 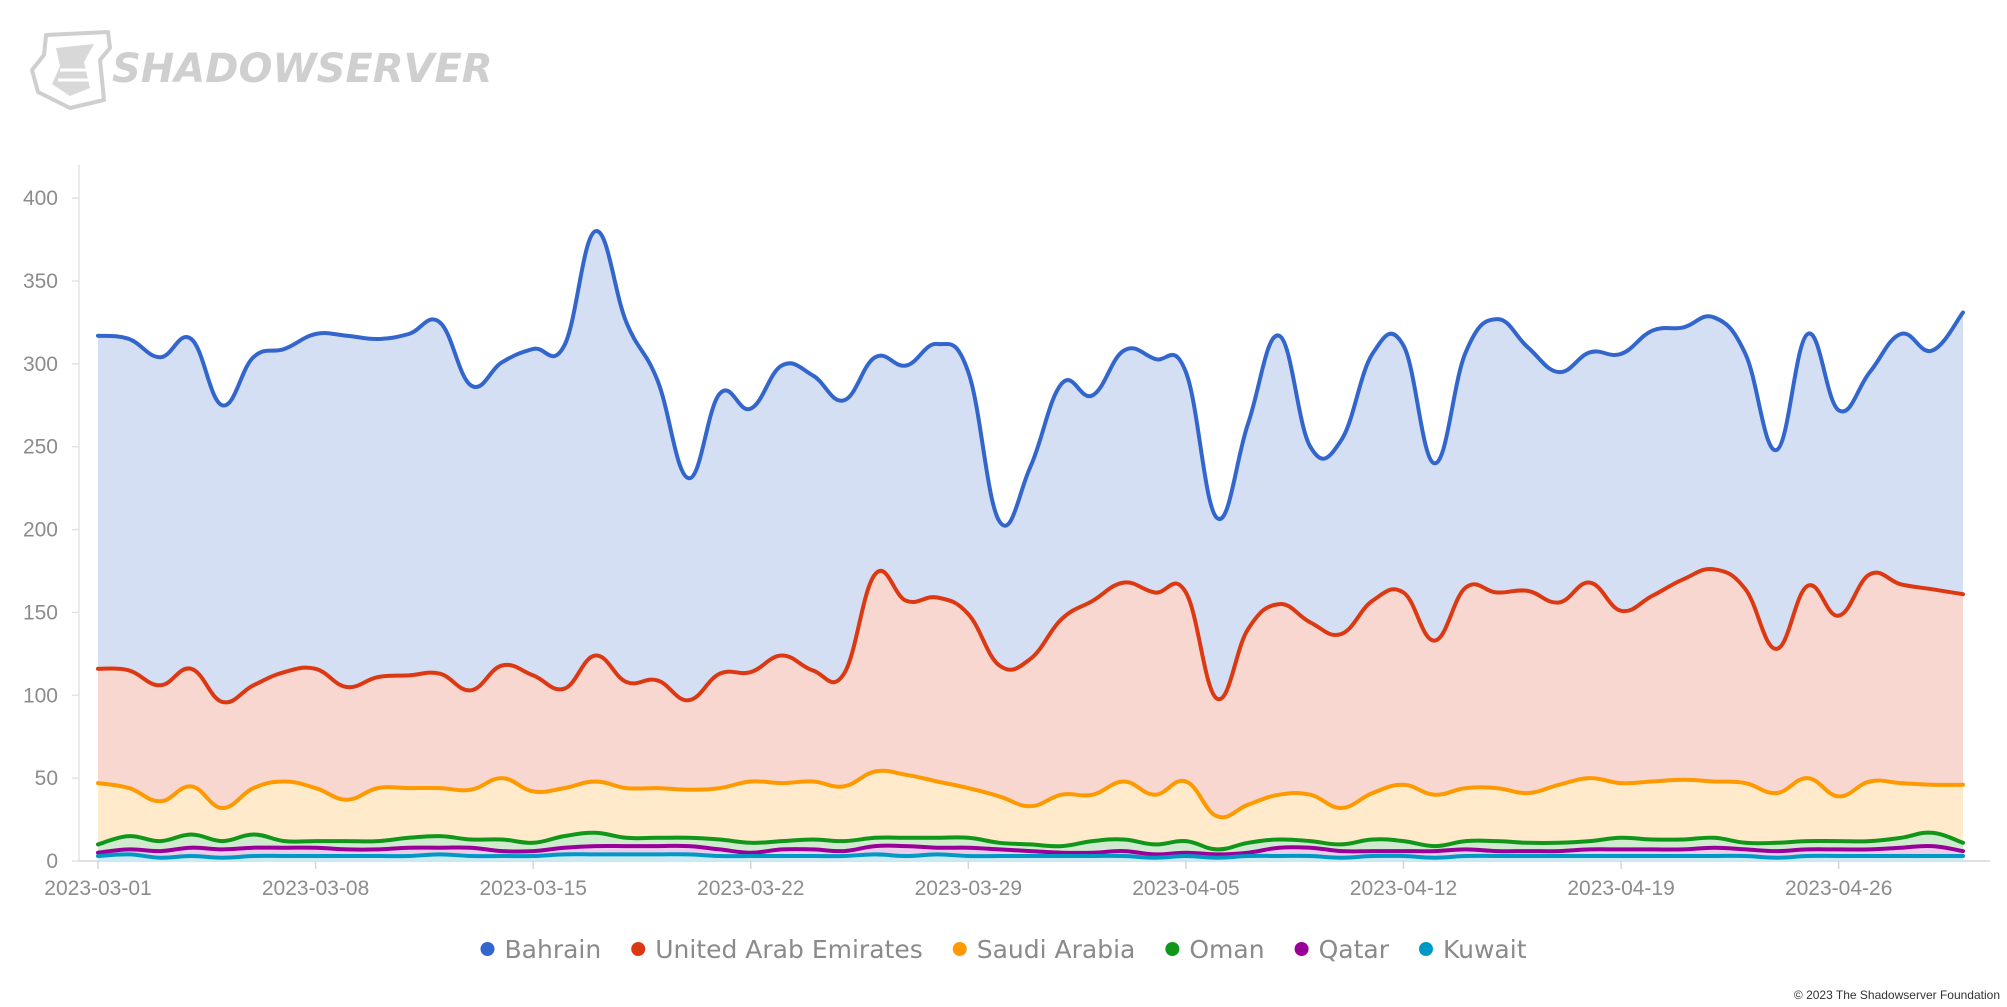 I want to click on line-oman, so click(x=1030, y=841).